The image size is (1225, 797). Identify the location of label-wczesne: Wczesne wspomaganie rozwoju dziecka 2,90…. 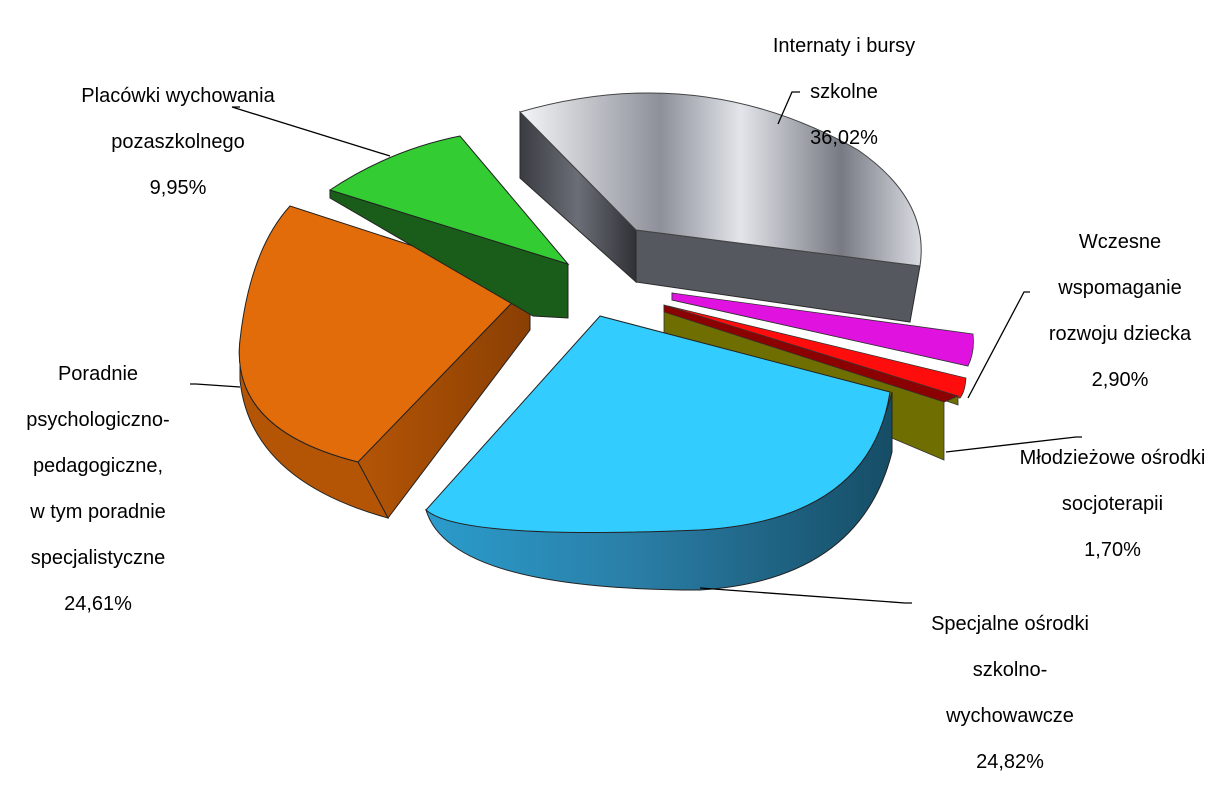
(1120, 311).